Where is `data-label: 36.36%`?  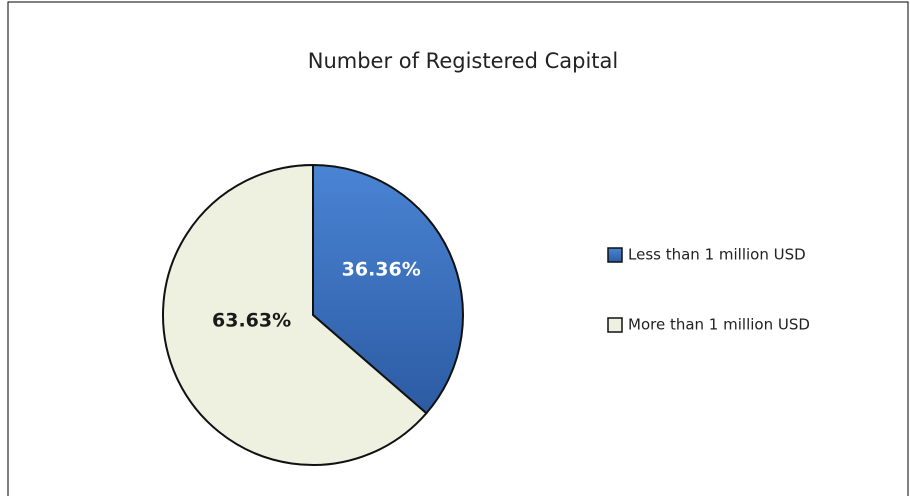
data-label: 36.36% is located at coordinates (381, 269).